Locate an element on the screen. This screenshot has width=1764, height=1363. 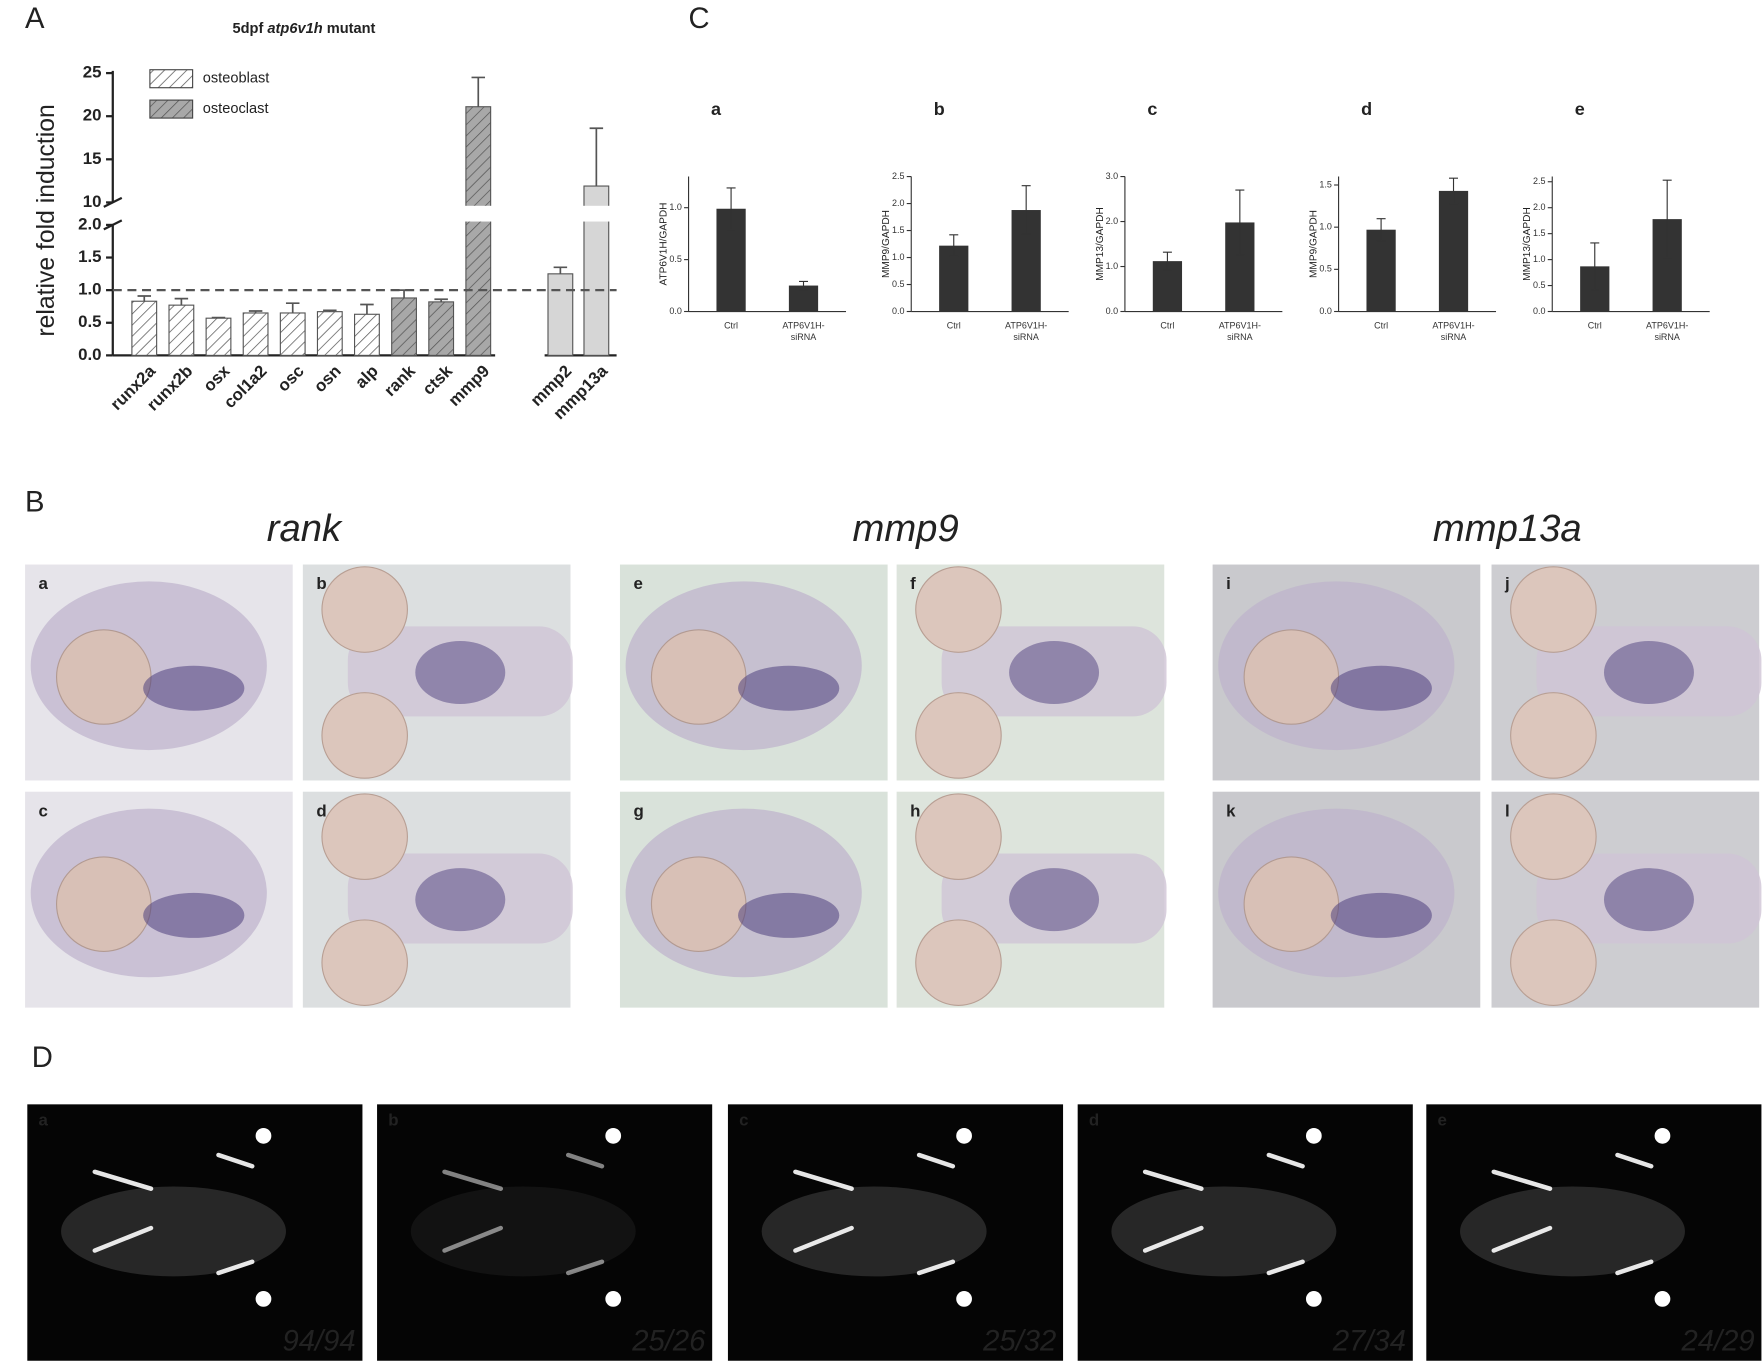
x-tick-label: rank is located at coordinates (399, 380).